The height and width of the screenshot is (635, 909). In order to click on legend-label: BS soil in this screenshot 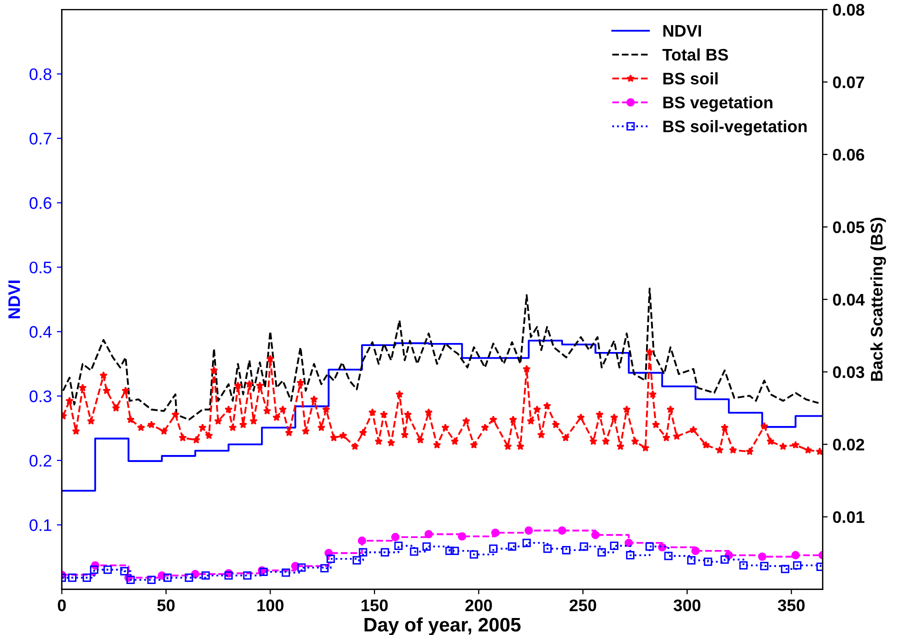, I will do `click(690, 78)`.